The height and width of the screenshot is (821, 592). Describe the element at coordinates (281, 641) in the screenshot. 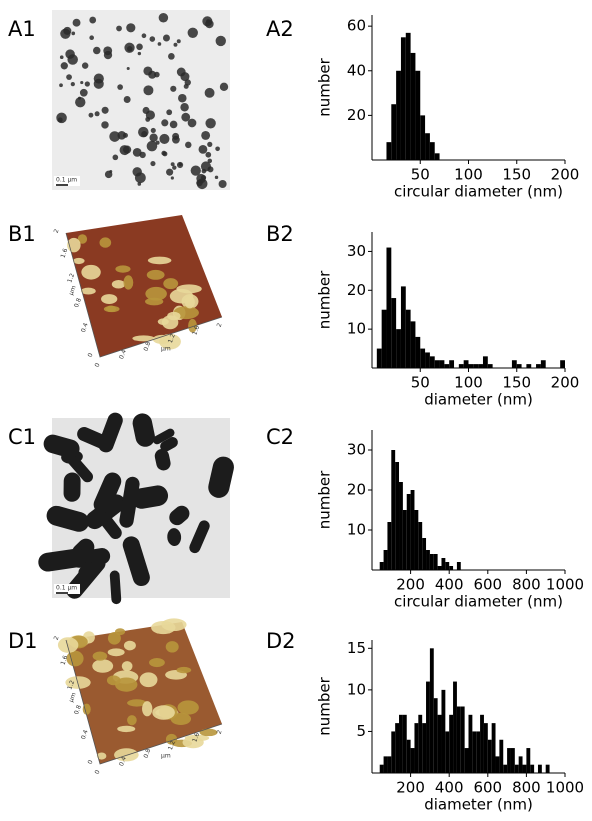

I see `panel-label: D2` at that location.